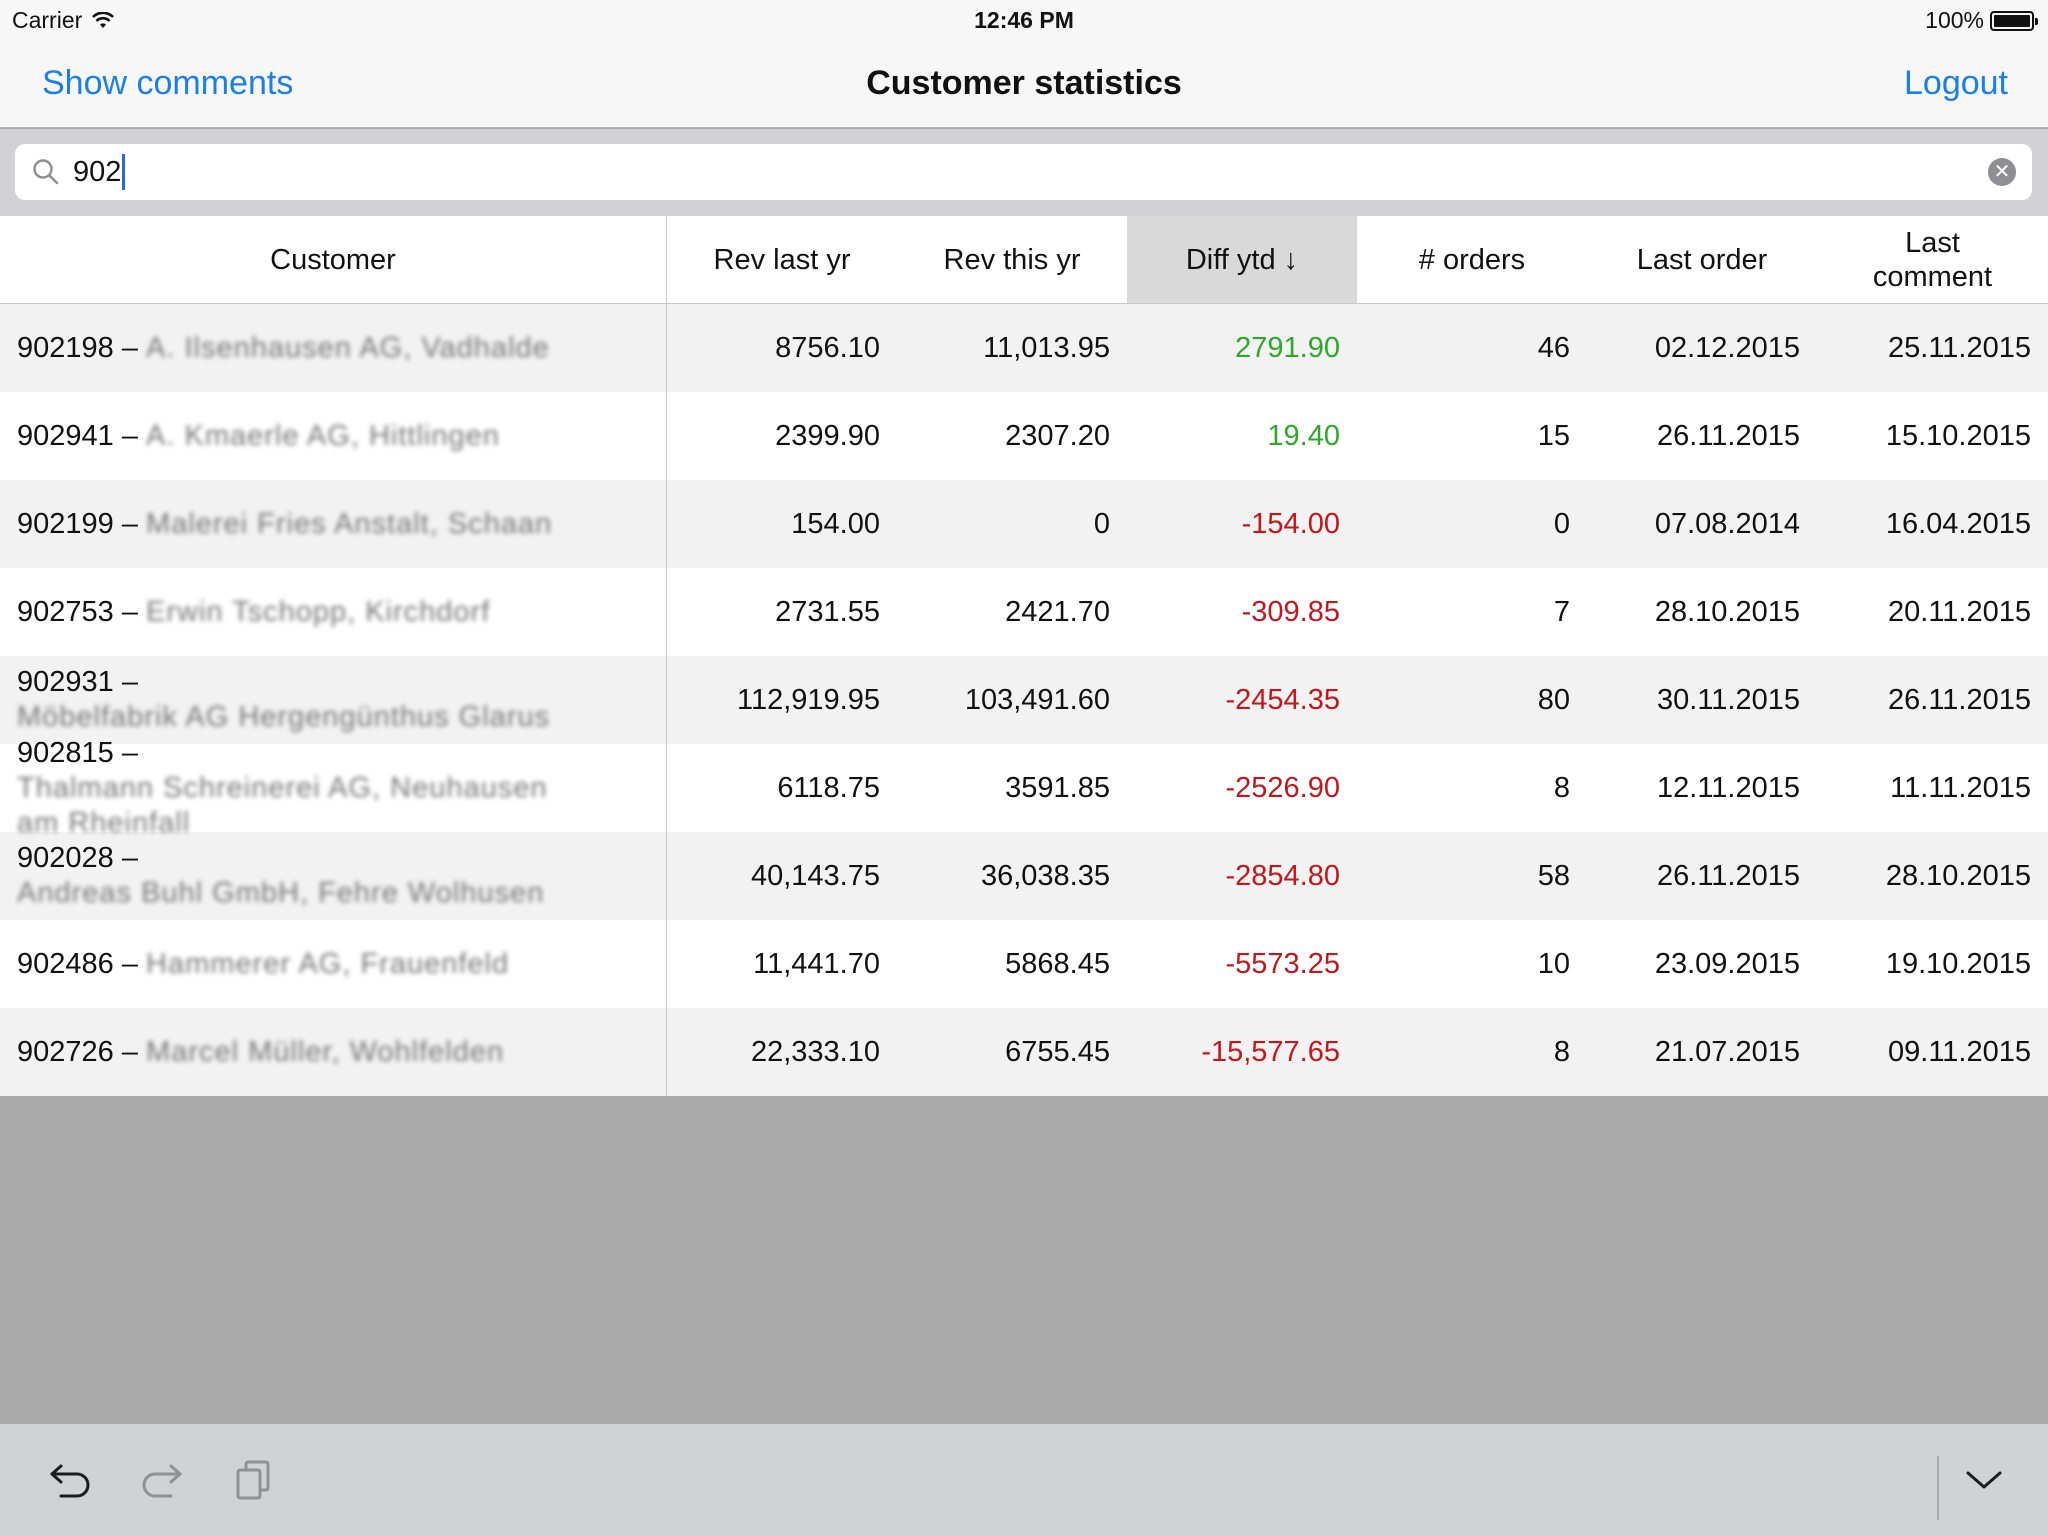 The height and width of the screenshot is (1536, 2048). What do you see at coordinates (1954, 20) in the screenshot?
I see `battery-percent: 100%` at bounding box center [1954, 20].